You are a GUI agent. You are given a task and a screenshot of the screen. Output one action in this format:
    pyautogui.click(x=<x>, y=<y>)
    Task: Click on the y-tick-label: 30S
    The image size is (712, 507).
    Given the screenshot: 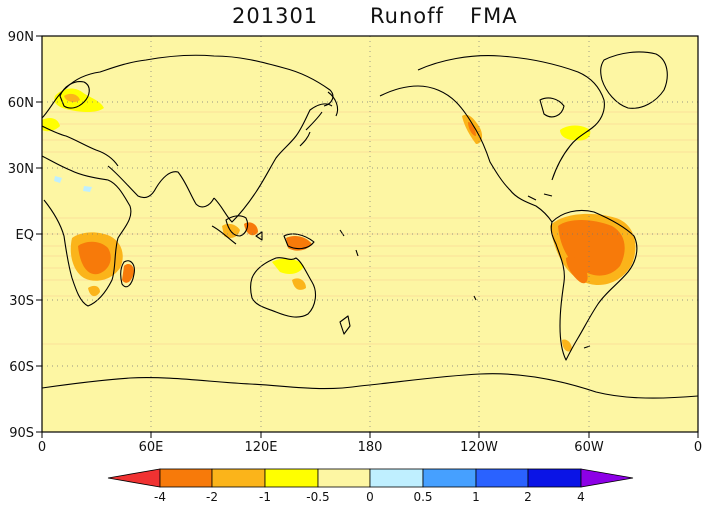 What is the action you would take?
    pyautogui.click(x=21, y=301)
    